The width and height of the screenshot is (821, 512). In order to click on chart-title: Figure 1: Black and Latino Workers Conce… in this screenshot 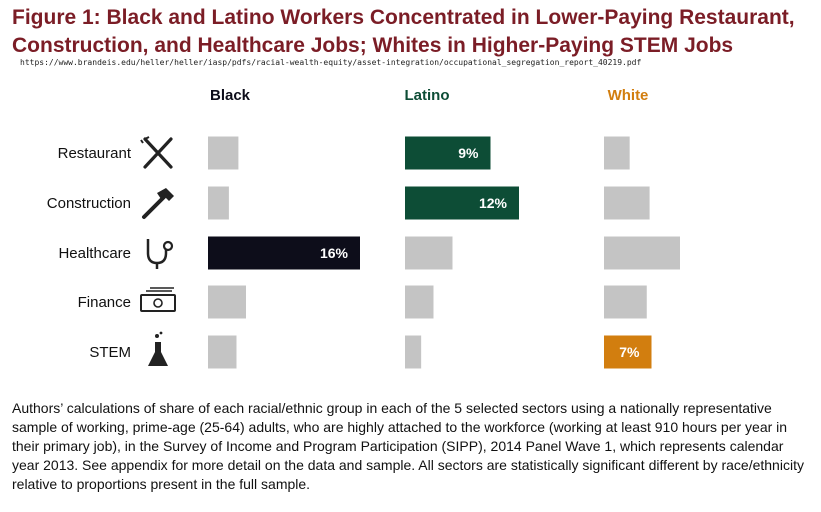, I will do `click(403, 31)`.